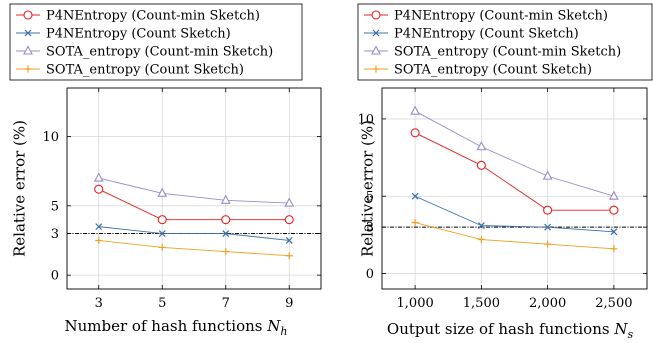  I want to click on x-axis-label-subscript: h, so click(283, 331).